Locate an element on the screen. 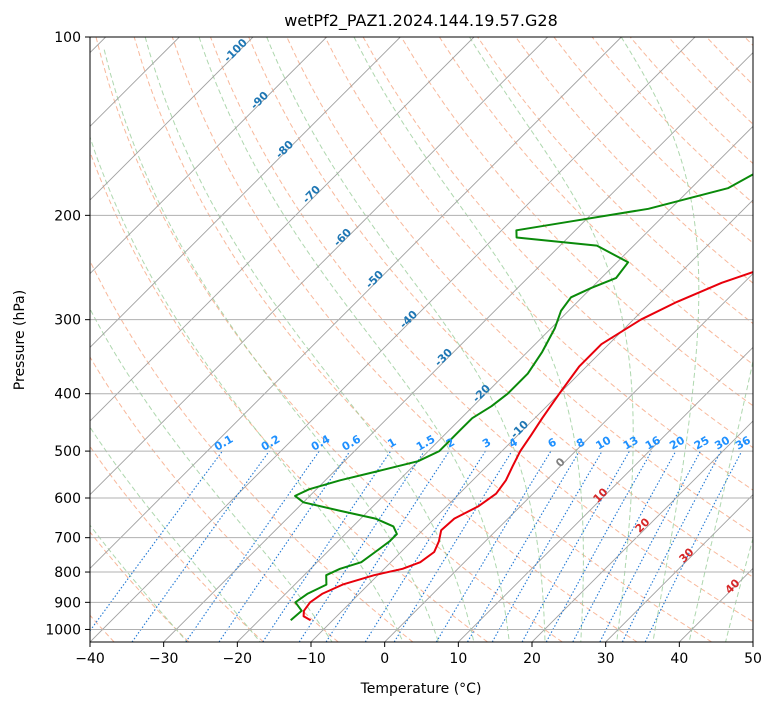 The width and height of the screenshot is (775, 712). y-tick-label: 200 is located at coordinates (67, 216).